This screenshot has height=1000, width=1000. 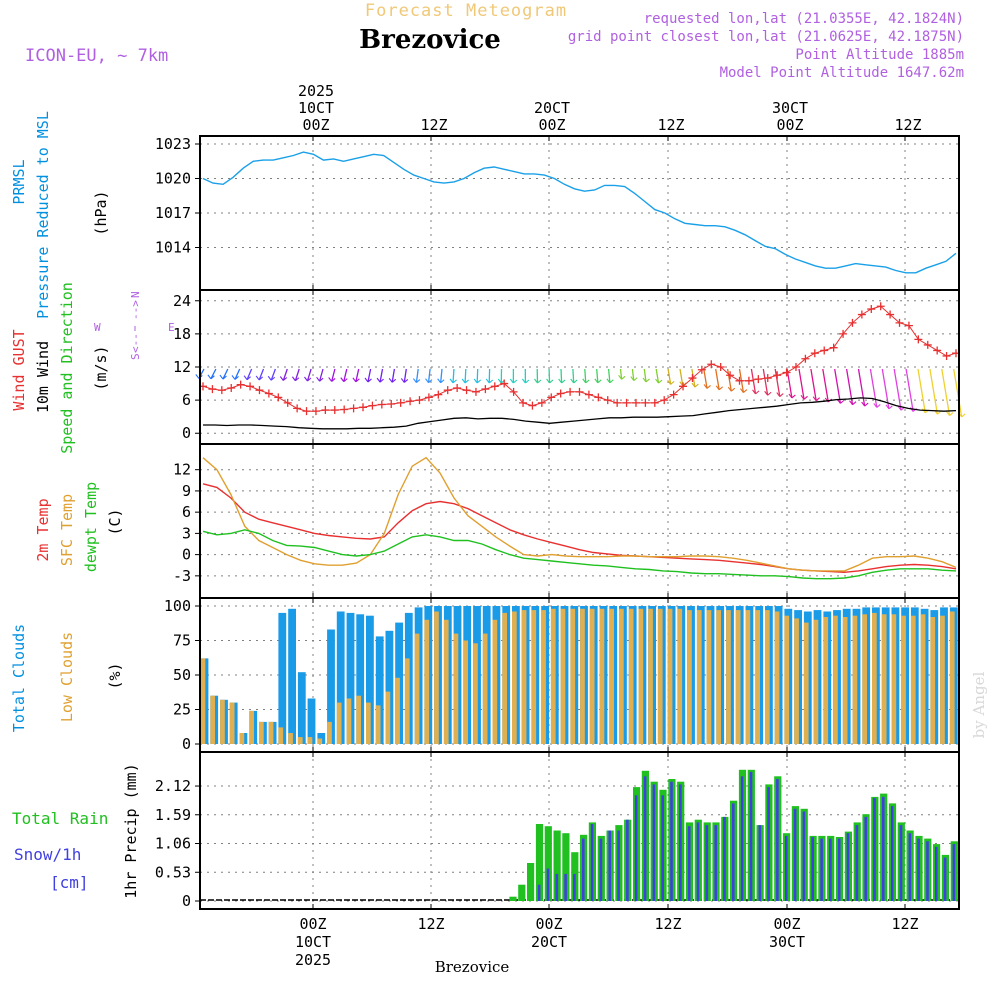 What do you see at coordinates (173, 213) in the screenshot?
I see `y-tick-label: 1017` at bounding box center [173, 213].